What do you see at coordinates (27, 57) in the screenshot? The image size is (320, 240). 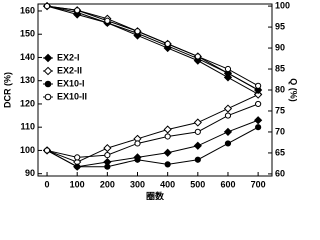 I see `y-tick-label: 140` at bounding box center [27, 57].